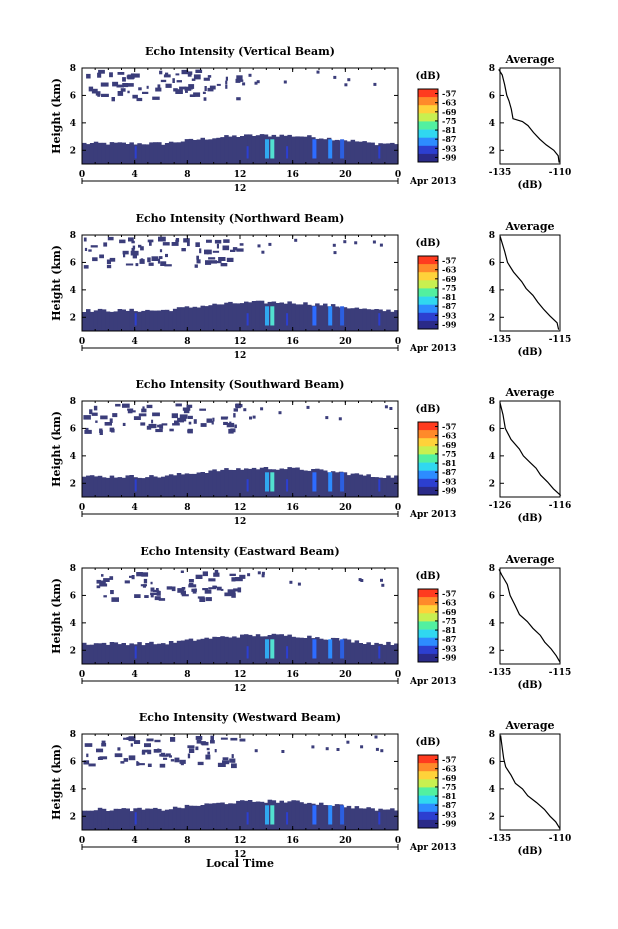 The width and height of the screenshot is (618, 929). I want to click on echo-streak, so click(314, 482).